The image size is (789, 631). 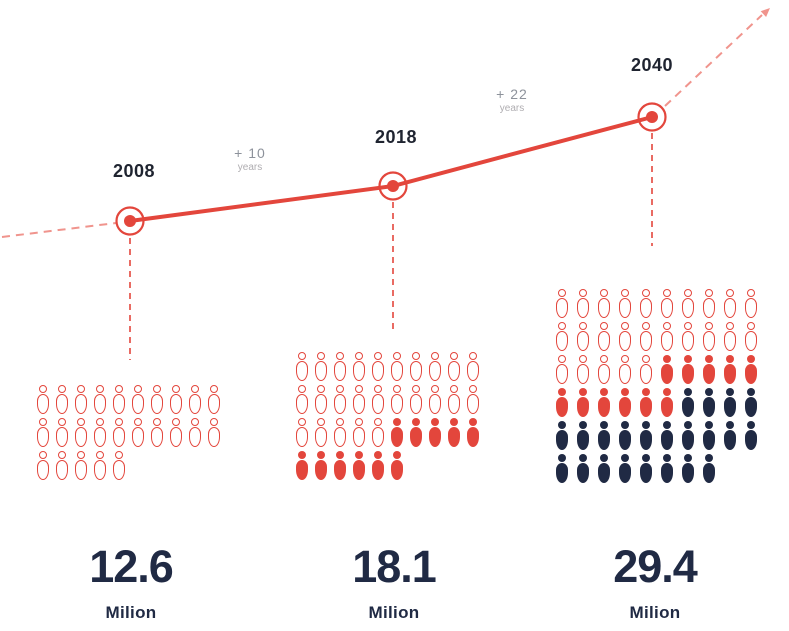 I want to click on interval-years-delta: + 10, so click(x=250, y=153).